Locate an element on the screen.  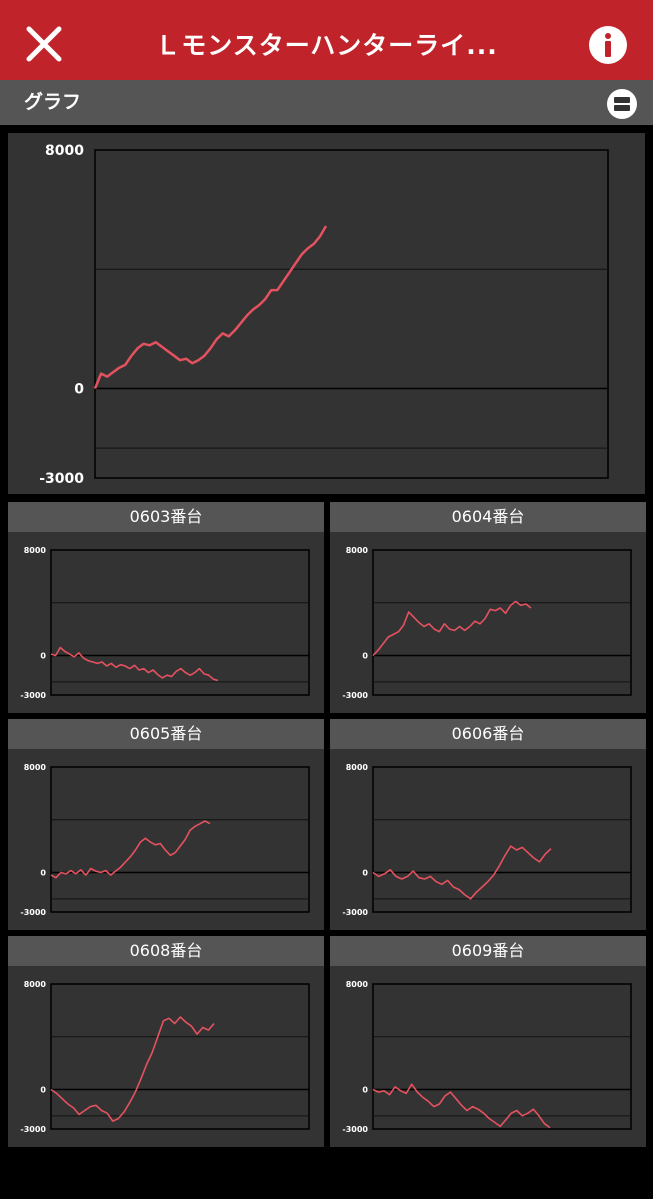
layout-toggle-icon is located at coordinates (622, 104).